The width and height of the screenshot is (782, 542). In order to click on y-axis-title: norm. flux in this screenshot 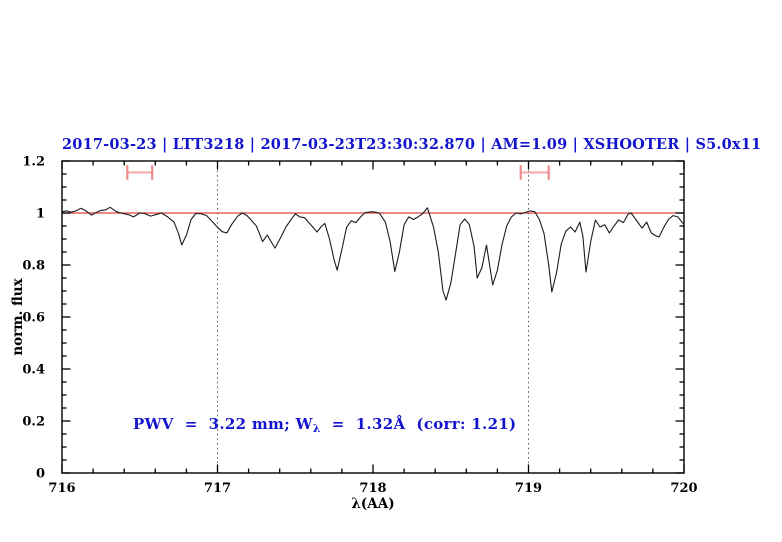, I will do `click(18, 316)`.